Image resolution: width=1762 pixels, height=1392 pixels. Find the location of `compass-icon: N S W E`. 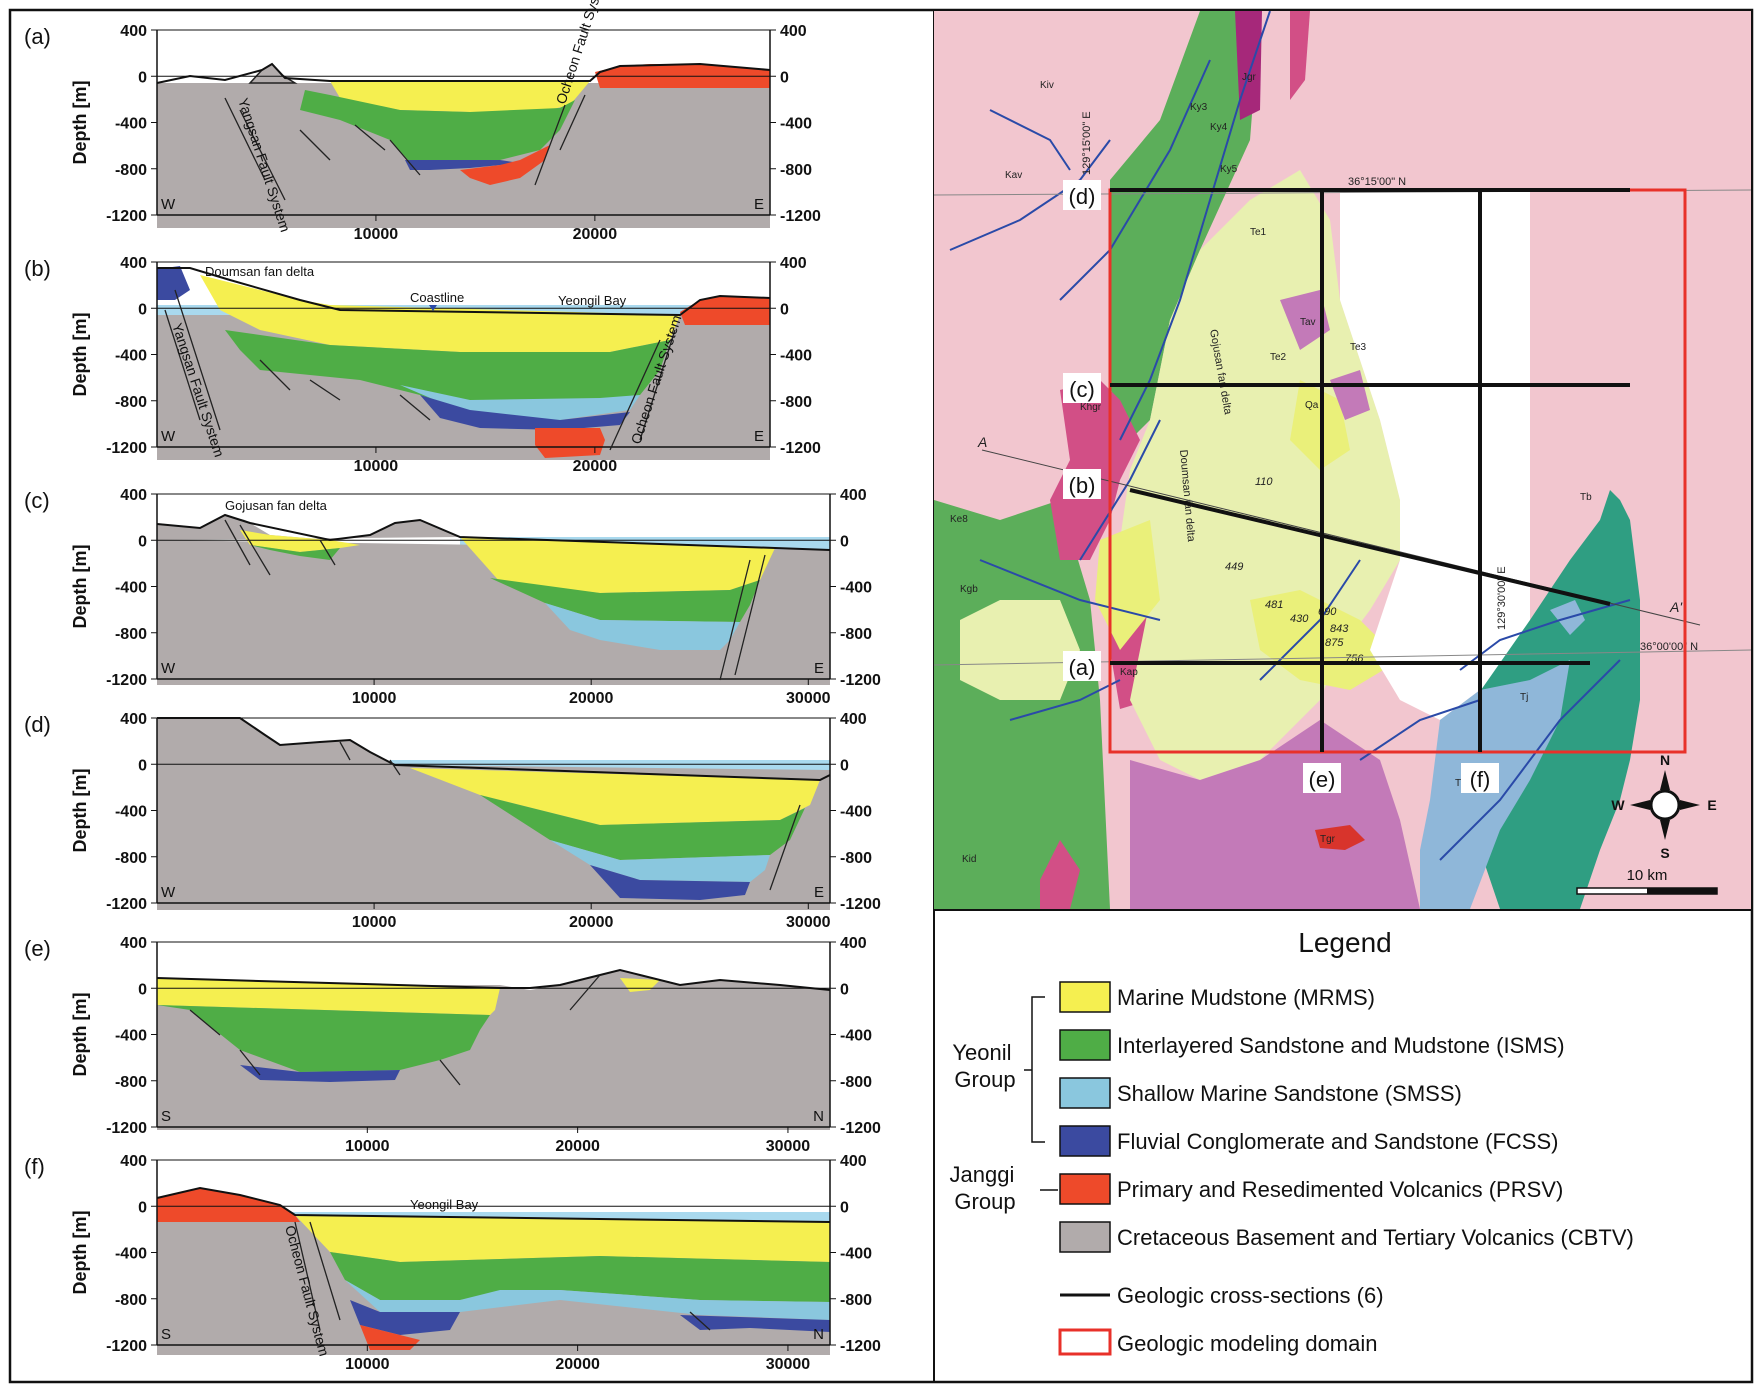

compass-icon: N S W E is located at coordinates (1663, 806).